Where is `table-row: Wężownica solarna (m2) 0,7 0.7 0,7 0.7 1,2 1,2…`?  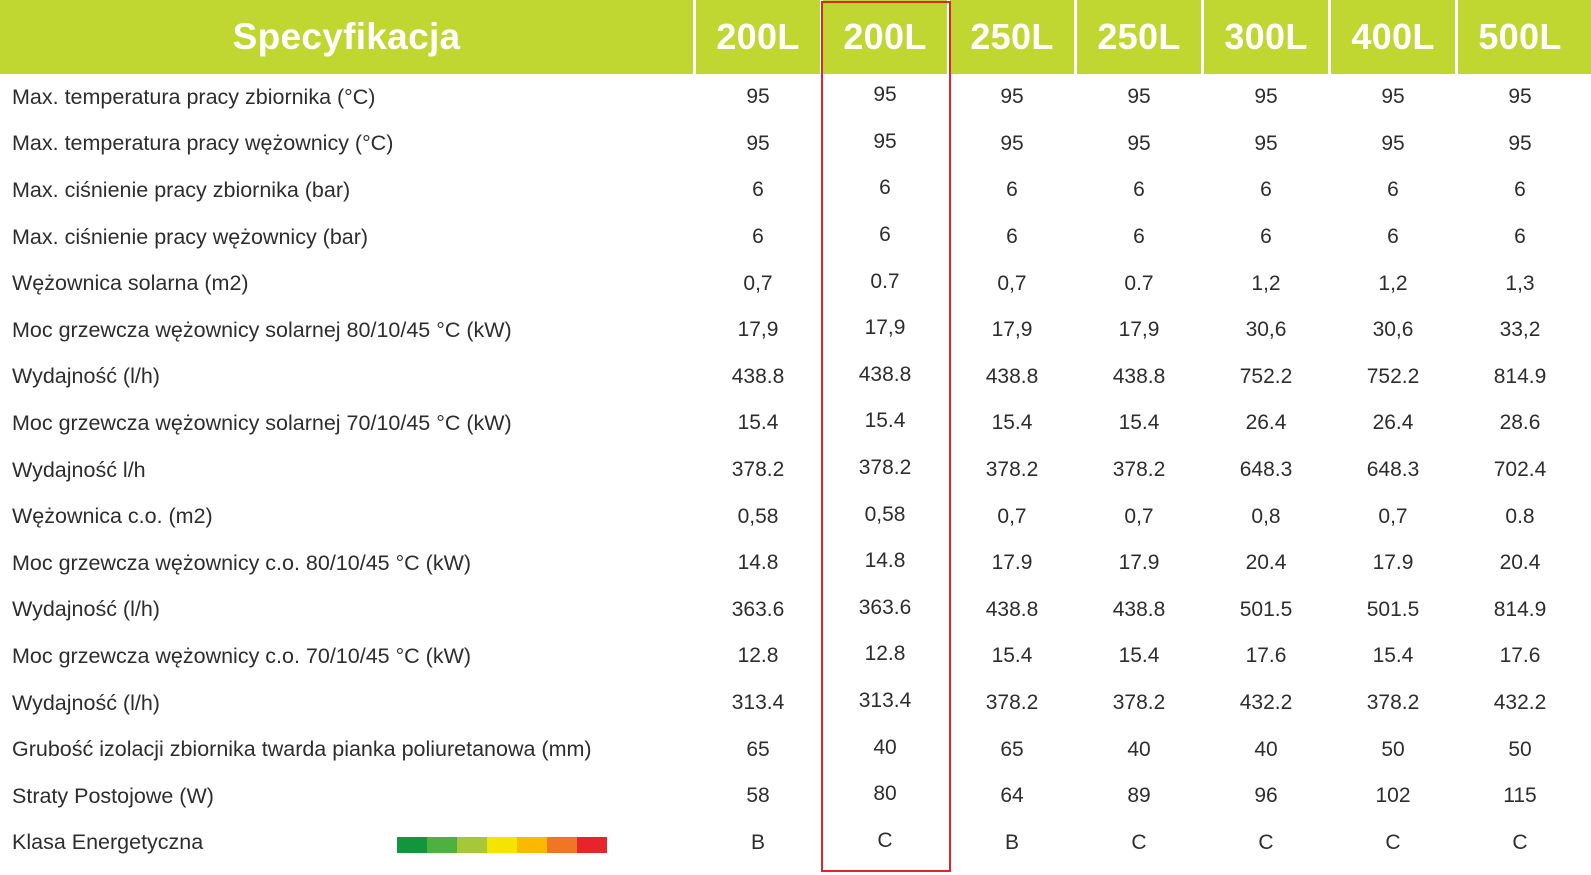 table-row: Wężownica solarna (m2) 0,7 0.7 0,7 0.7 1,2 1,2… is located at coordinates (795, 283).